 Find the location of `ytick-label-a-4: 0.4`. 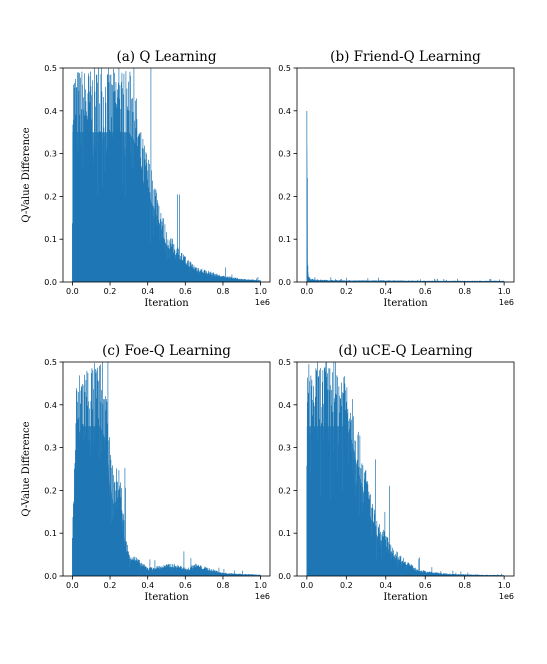

ytick-label-a-4: 0.4 is located at coordinates (50, 111).